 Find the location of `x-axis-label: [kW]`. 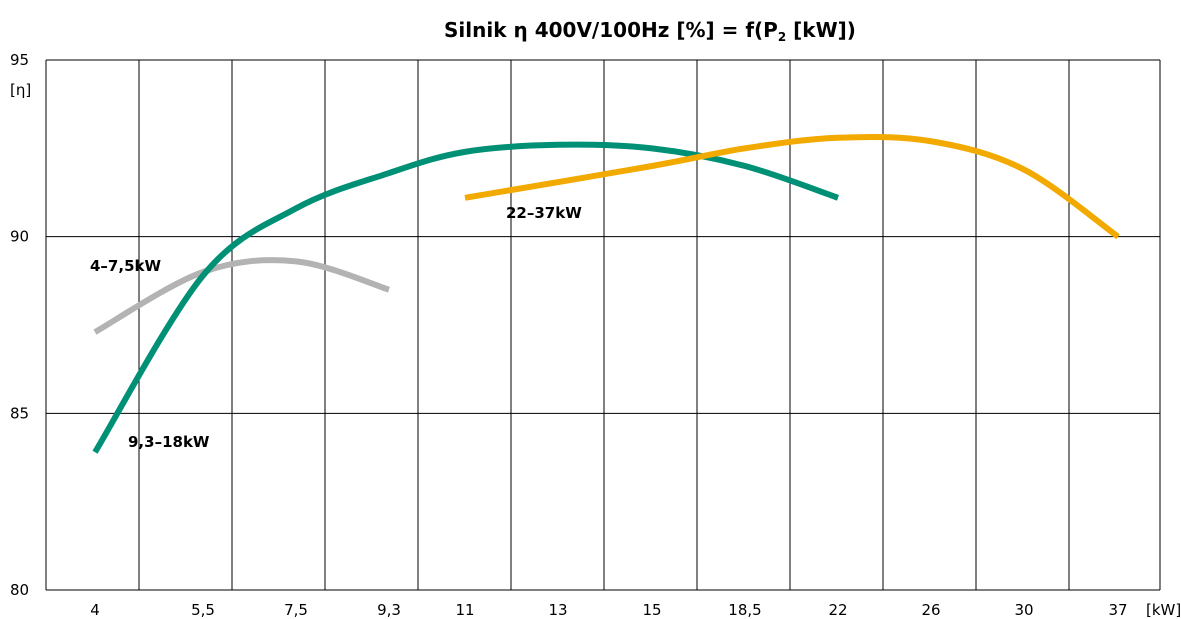

x-axis-label: [kW] is located at coordinates (1163, 610).